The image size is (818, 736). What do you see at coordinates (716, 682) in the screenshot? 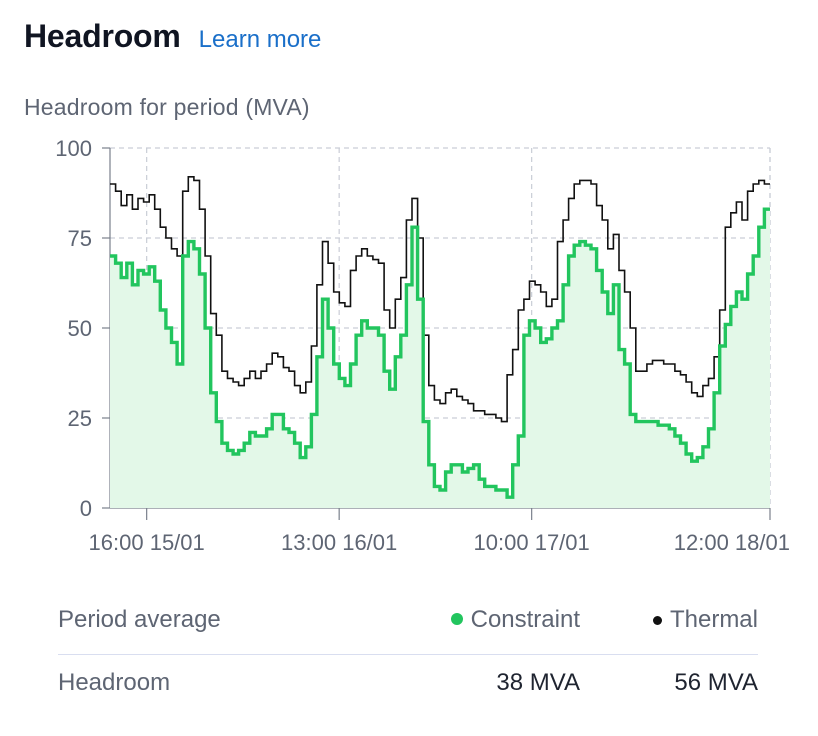
I see `summary-thermal-value: 56 MVA` at bounding box center [716, 682].